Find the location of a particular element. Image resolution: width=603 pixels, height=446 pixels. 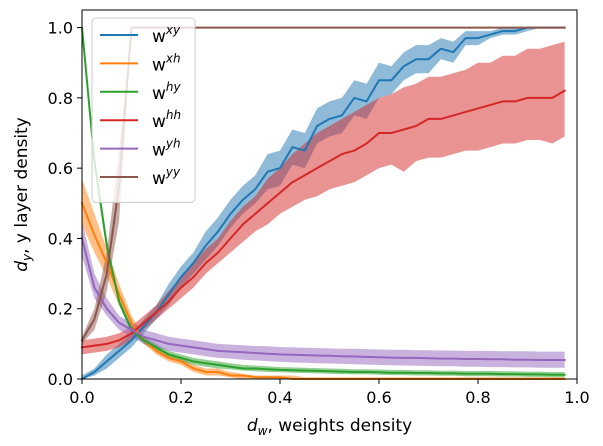

legend-entry-whh: whh is located at coordinates (166, 120).